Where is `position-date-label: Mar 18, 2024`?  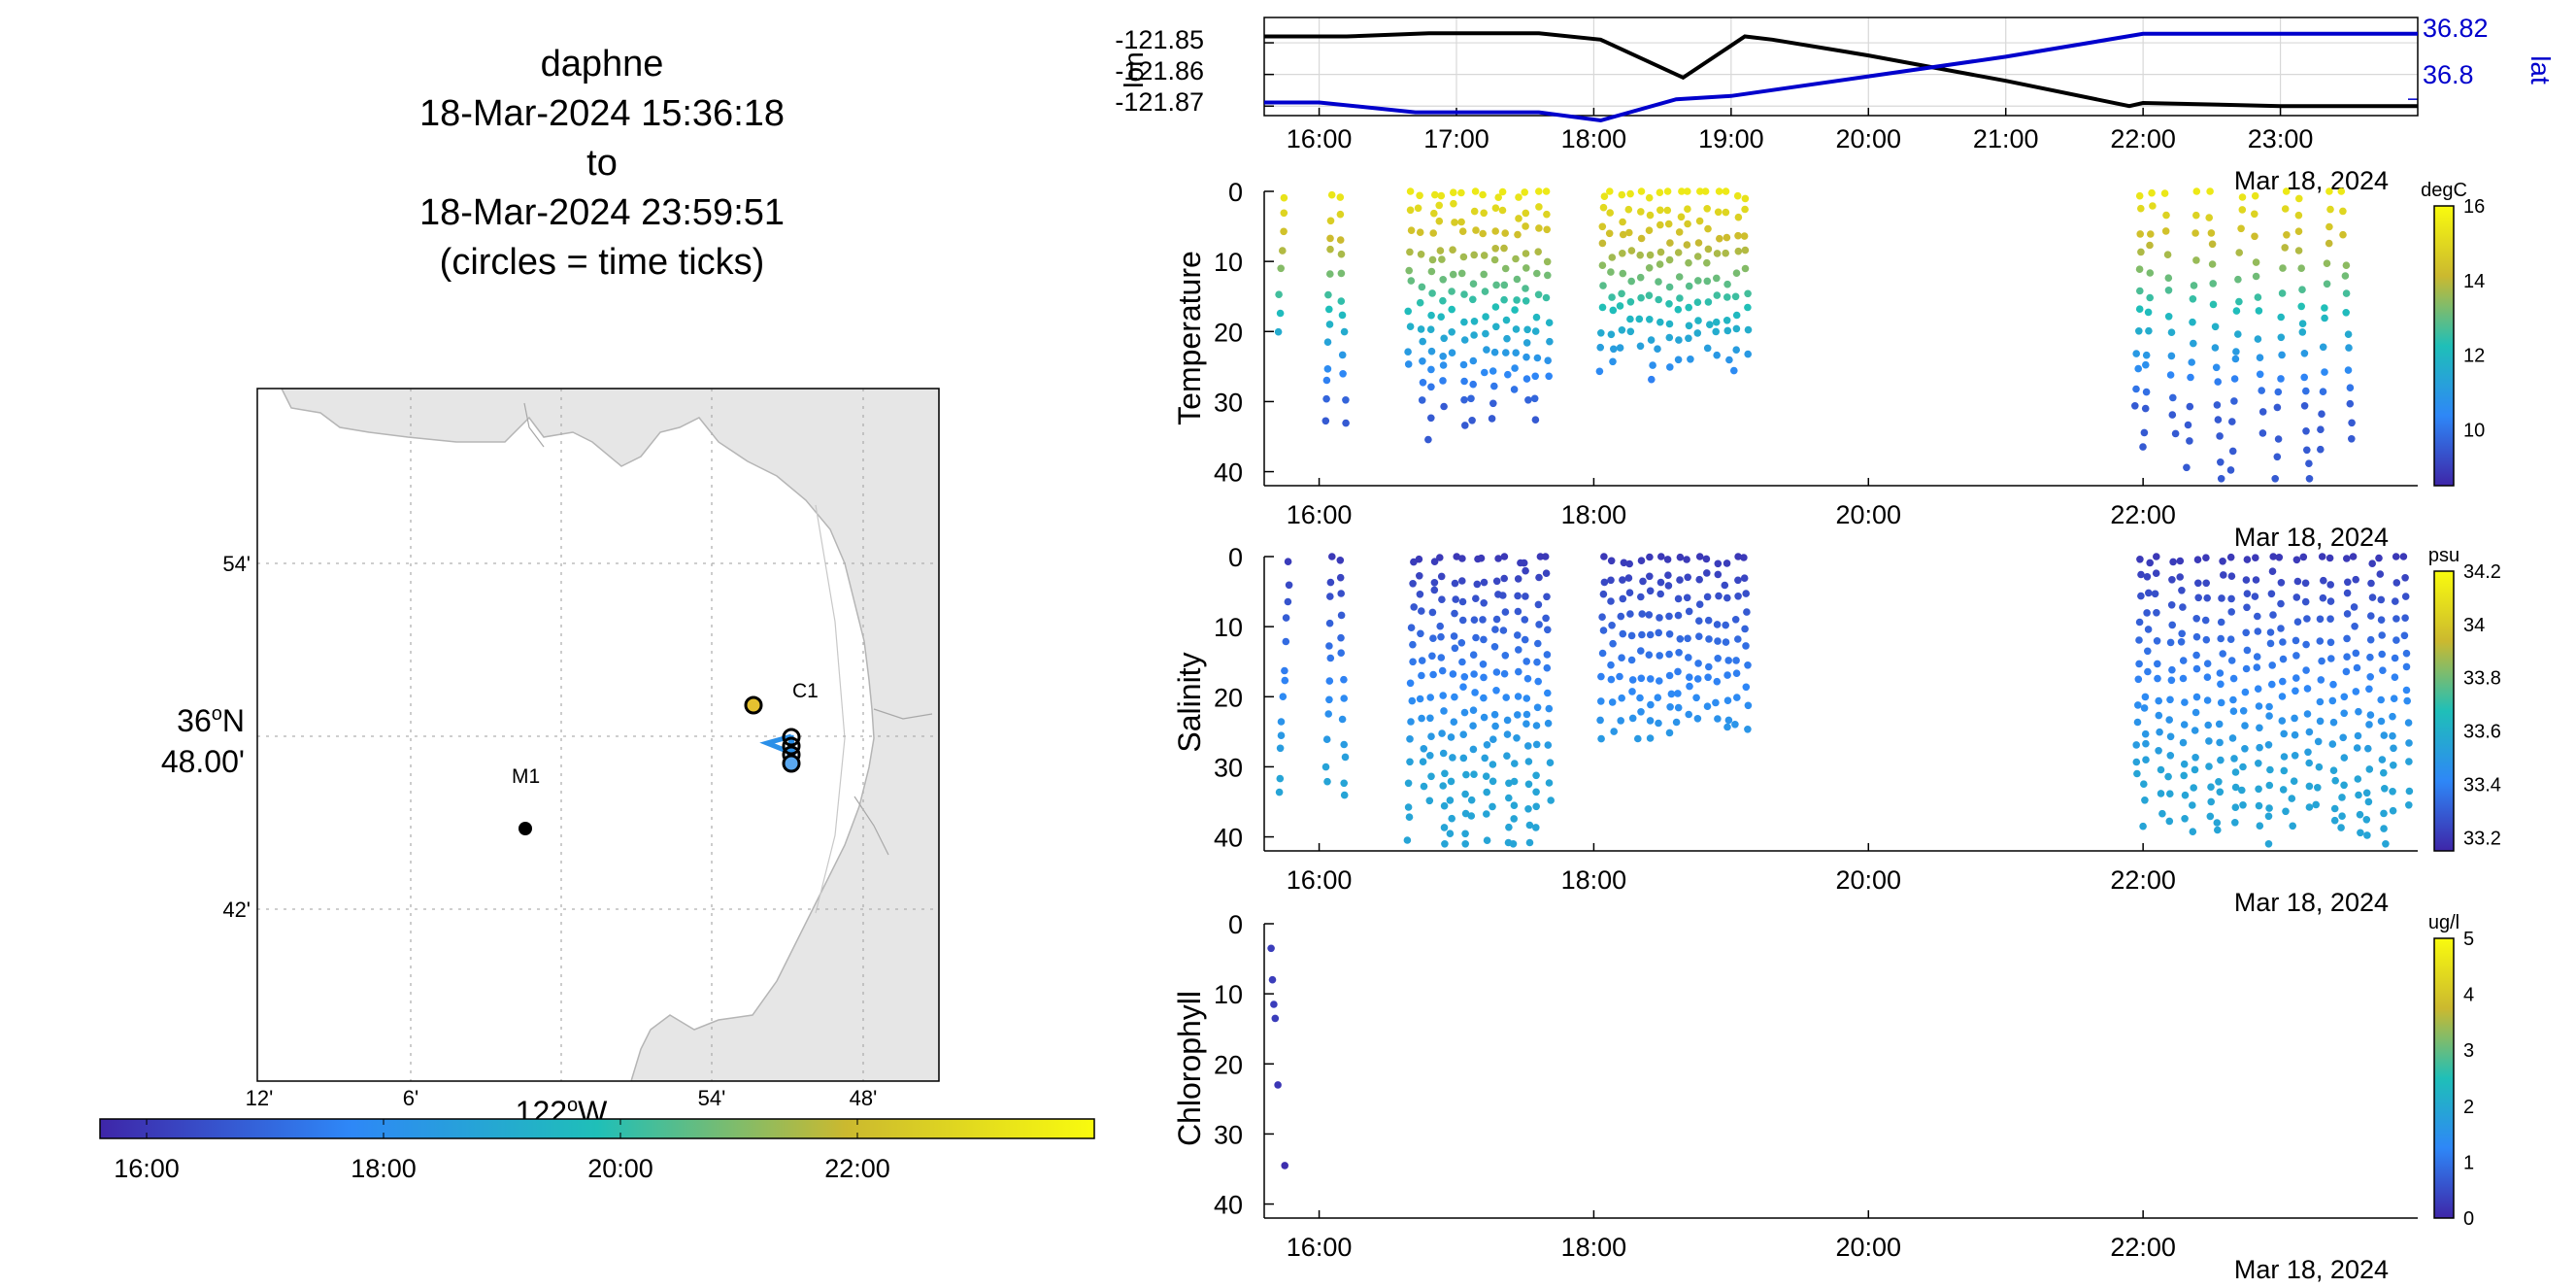 position-date-label: Mar 18, 2024 is located at coordinates (2311, 180).